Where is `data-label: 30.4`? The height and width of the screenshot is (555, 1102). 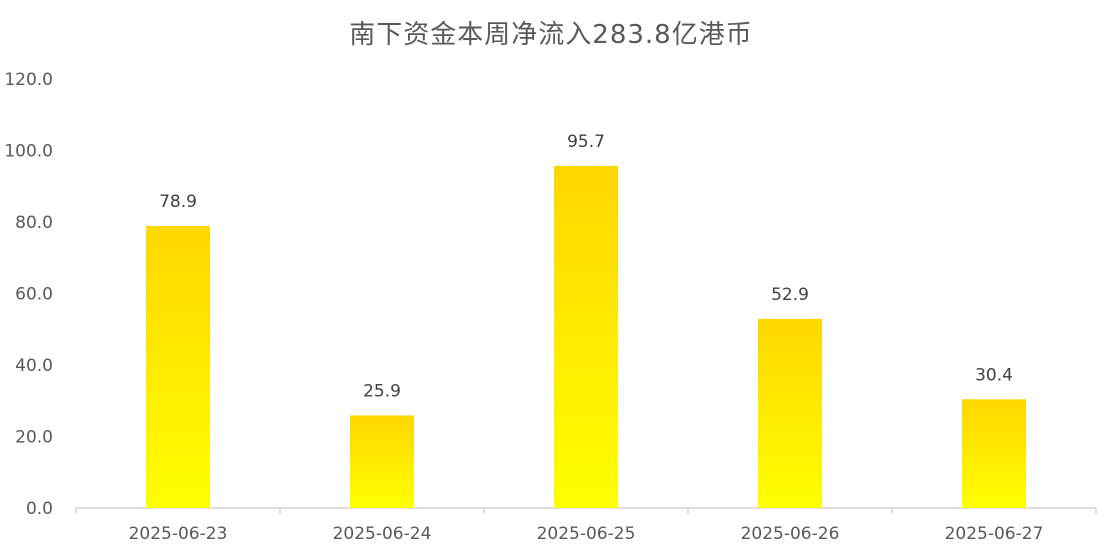 data-label: 30.4 is located at coordinates (994, 375).